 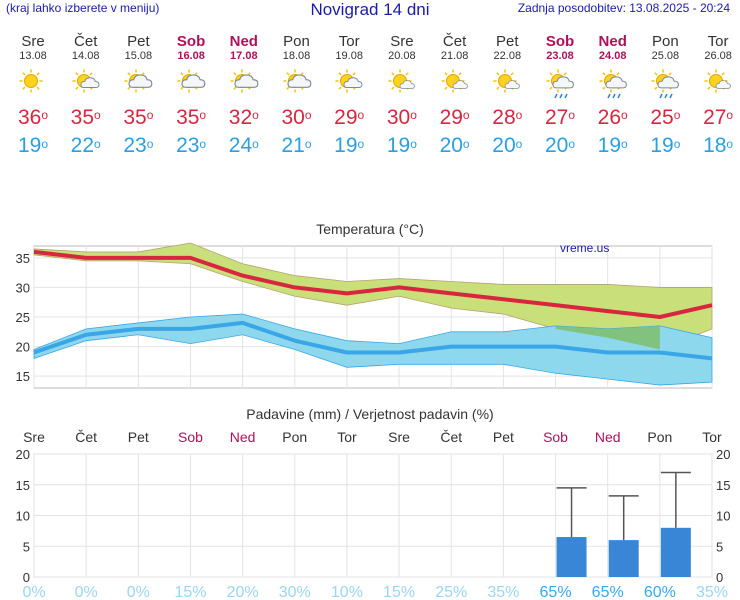 What do you see at coordinates (296, 117) in the screenshot?
I see `temp-max: 30o` at bounding box center [296, 117].